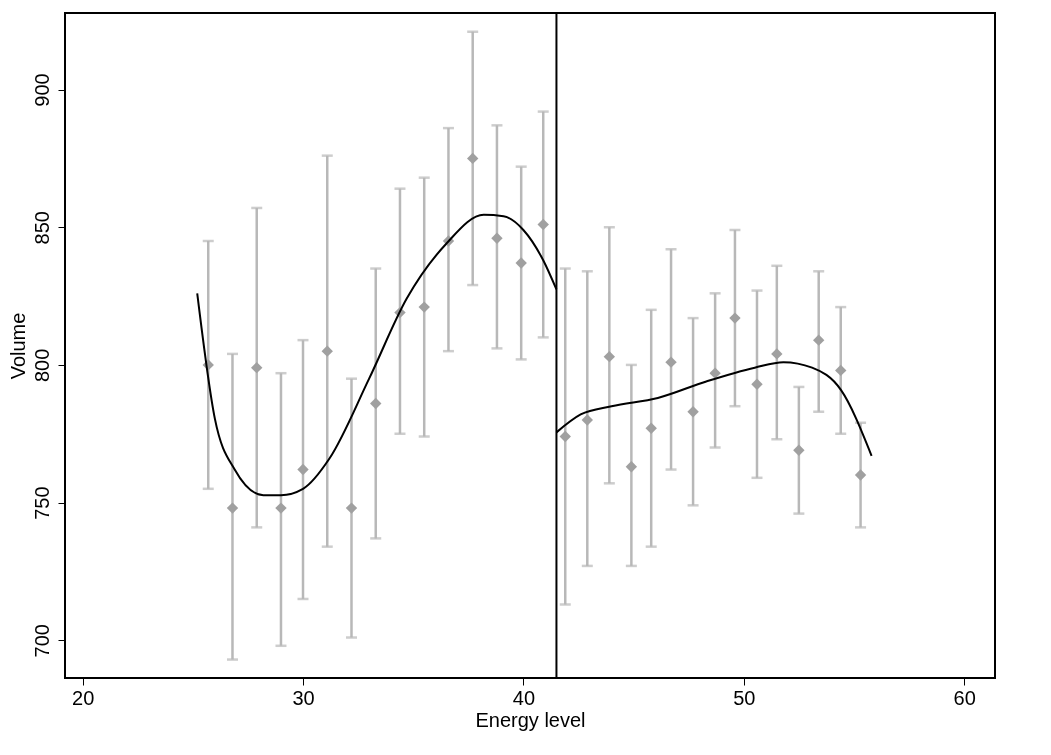 The image size is (1051, 755). Describe the element at coordinates (744, 697) in the screenshot. I see `x-tick-label: 50` at that location.